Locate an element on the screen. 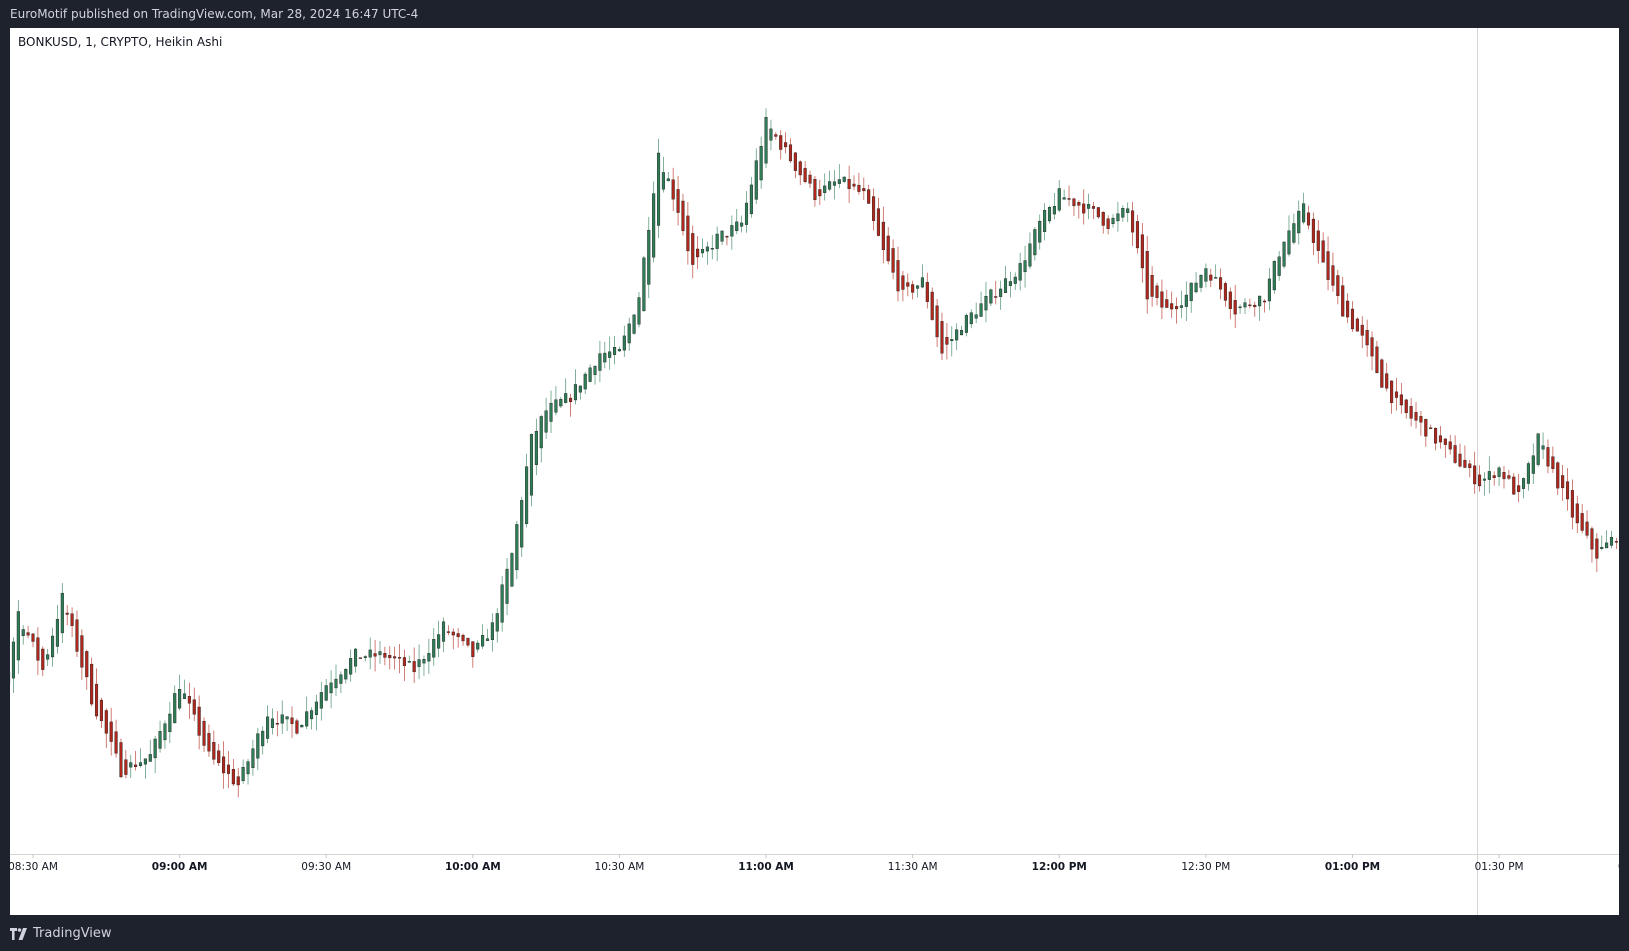 The image size is (1629, 951). time-tick-label: 10:00 AM is located at coordinates (473, 867).